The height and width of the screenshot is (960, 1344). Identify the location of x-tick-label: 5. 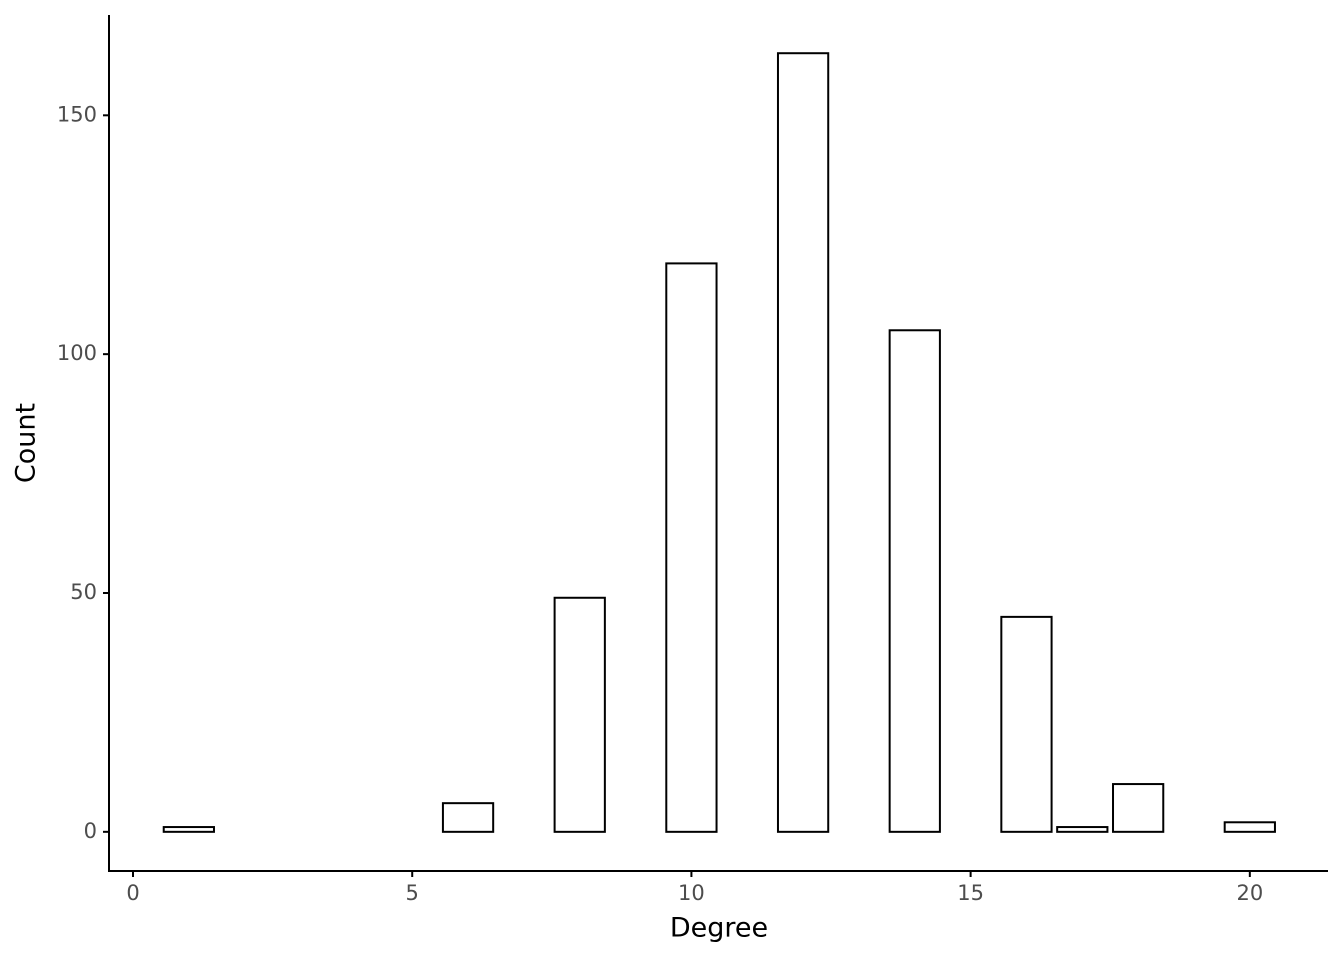
(412, 893).